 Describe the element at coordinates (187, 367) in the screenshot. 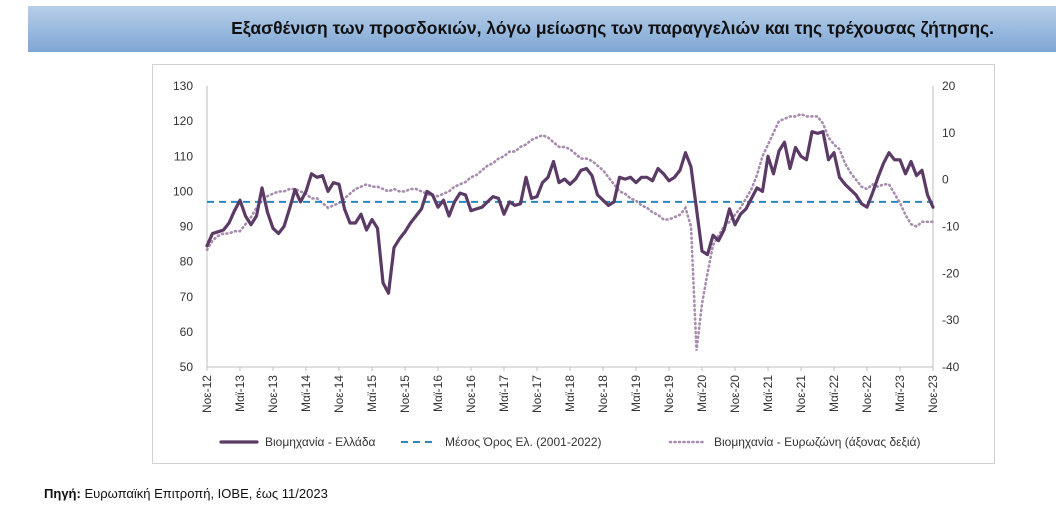

I see `y-tick-label: 50` at that location.